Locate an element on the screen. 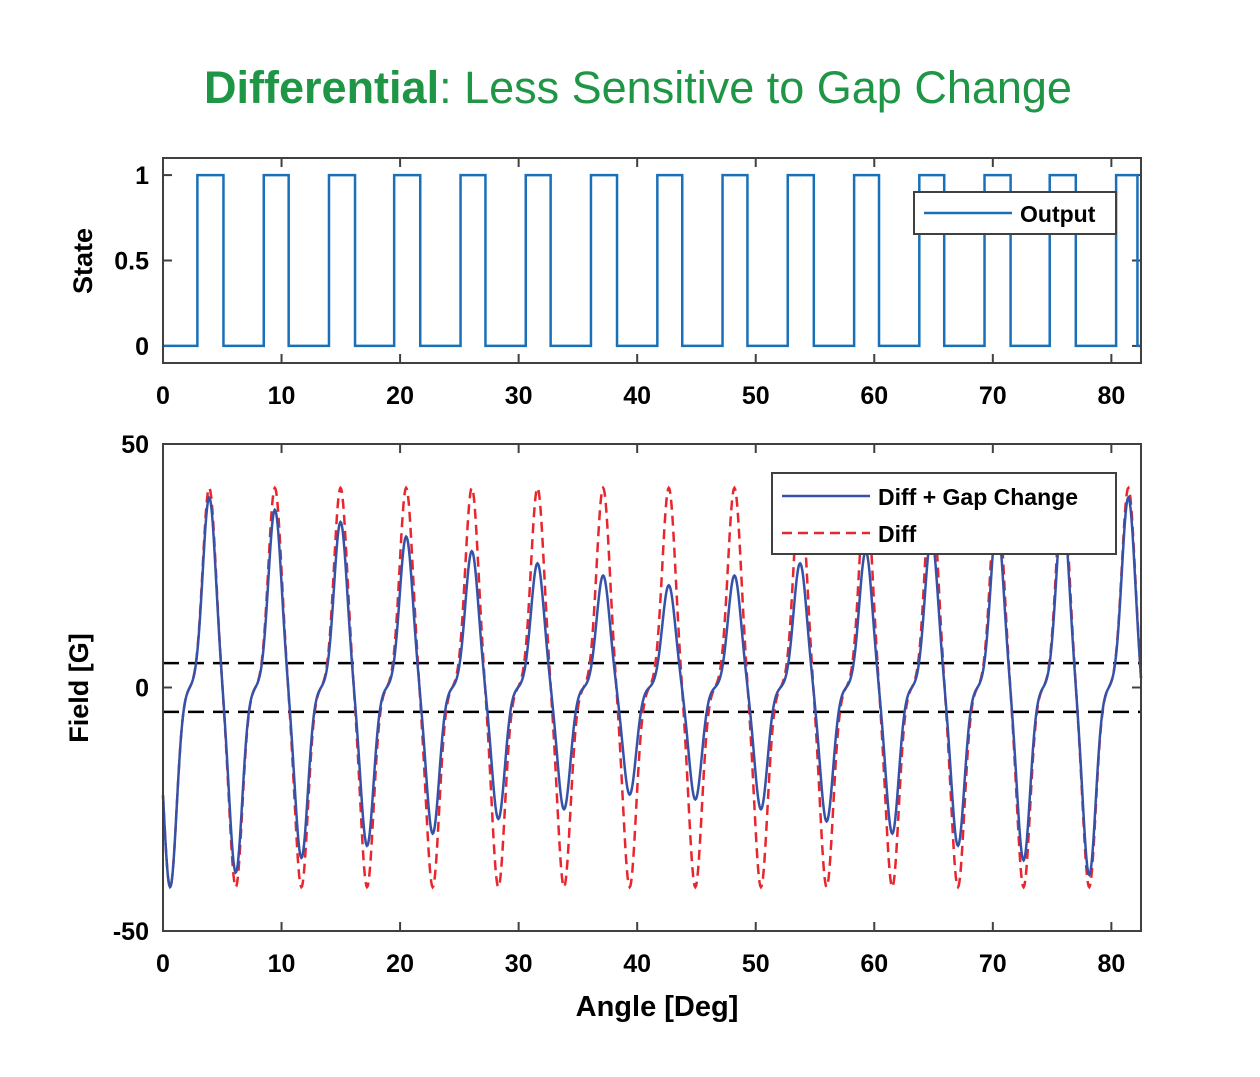 This screenshot has height=1077, width=1260. bottom-xtick-label: 40 is located at coordinates (637, 964).